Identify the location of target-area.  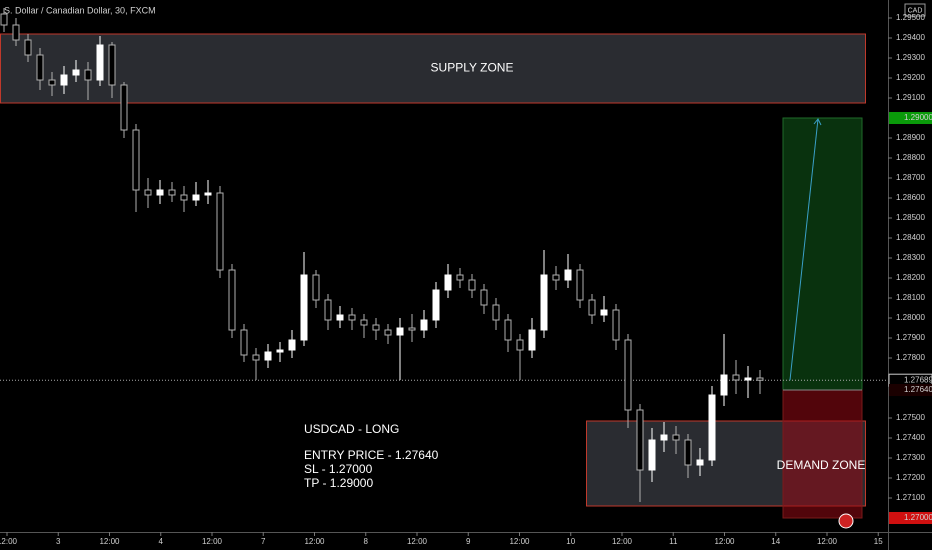
(822, 254).